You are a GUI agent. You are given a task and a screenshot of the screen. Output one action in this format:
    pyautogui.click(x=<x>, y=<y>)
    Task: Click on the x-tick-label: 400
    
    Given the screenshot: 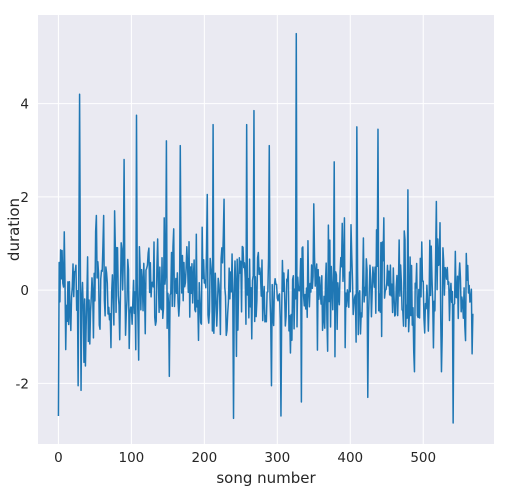 What is the action you would take?
    pyautogui.click(x=350, y=458)
    